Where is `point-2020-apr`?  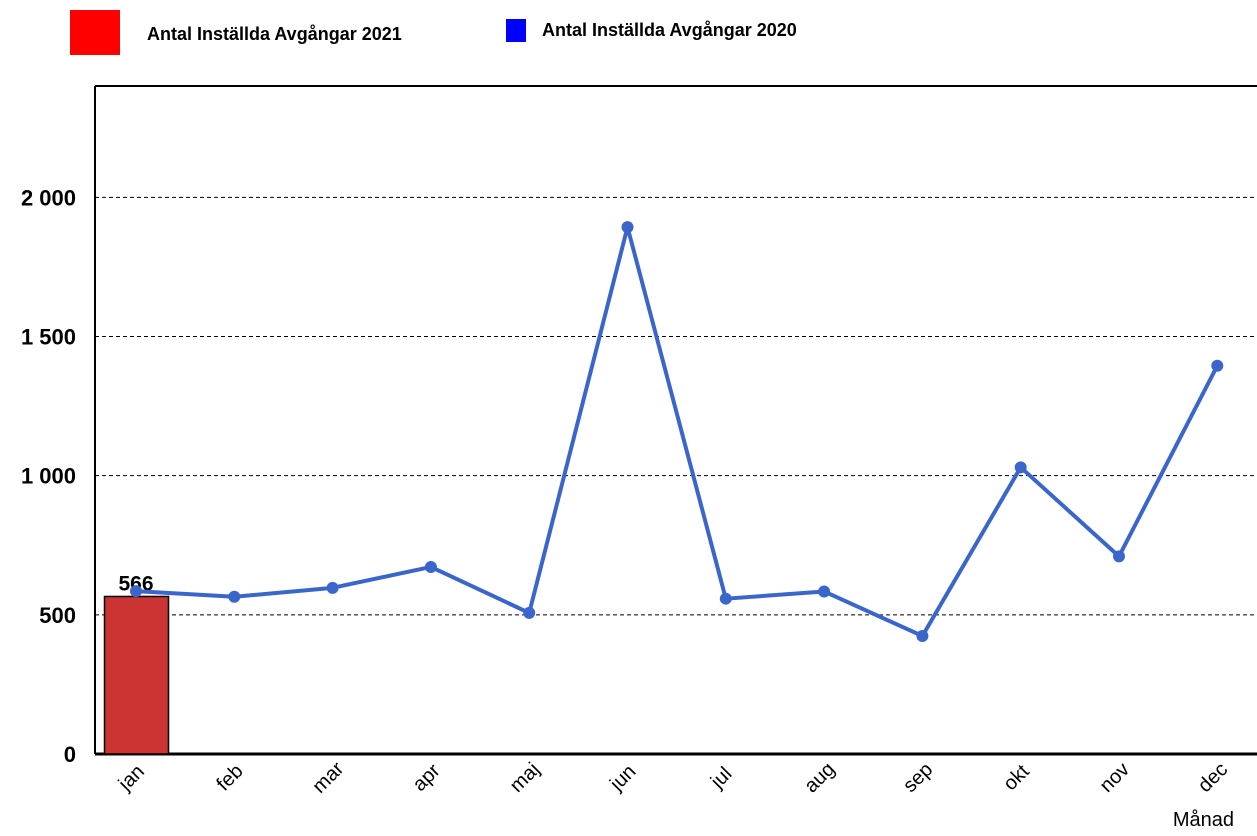 point-2020-apr is located at coordinates (430, 566).